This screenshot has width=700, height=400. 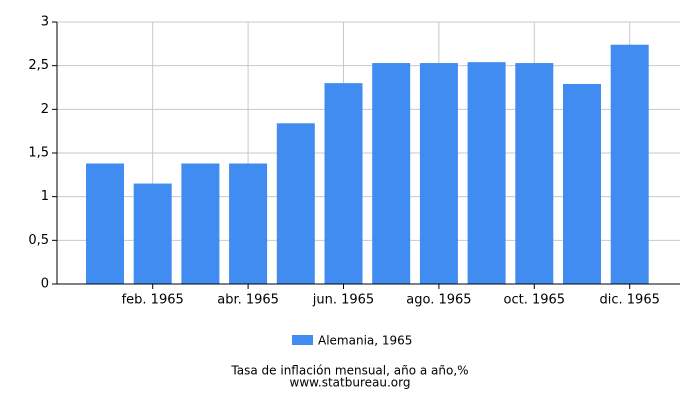 I want to click on y-tick-label: 2, so click(x=45, y=109).